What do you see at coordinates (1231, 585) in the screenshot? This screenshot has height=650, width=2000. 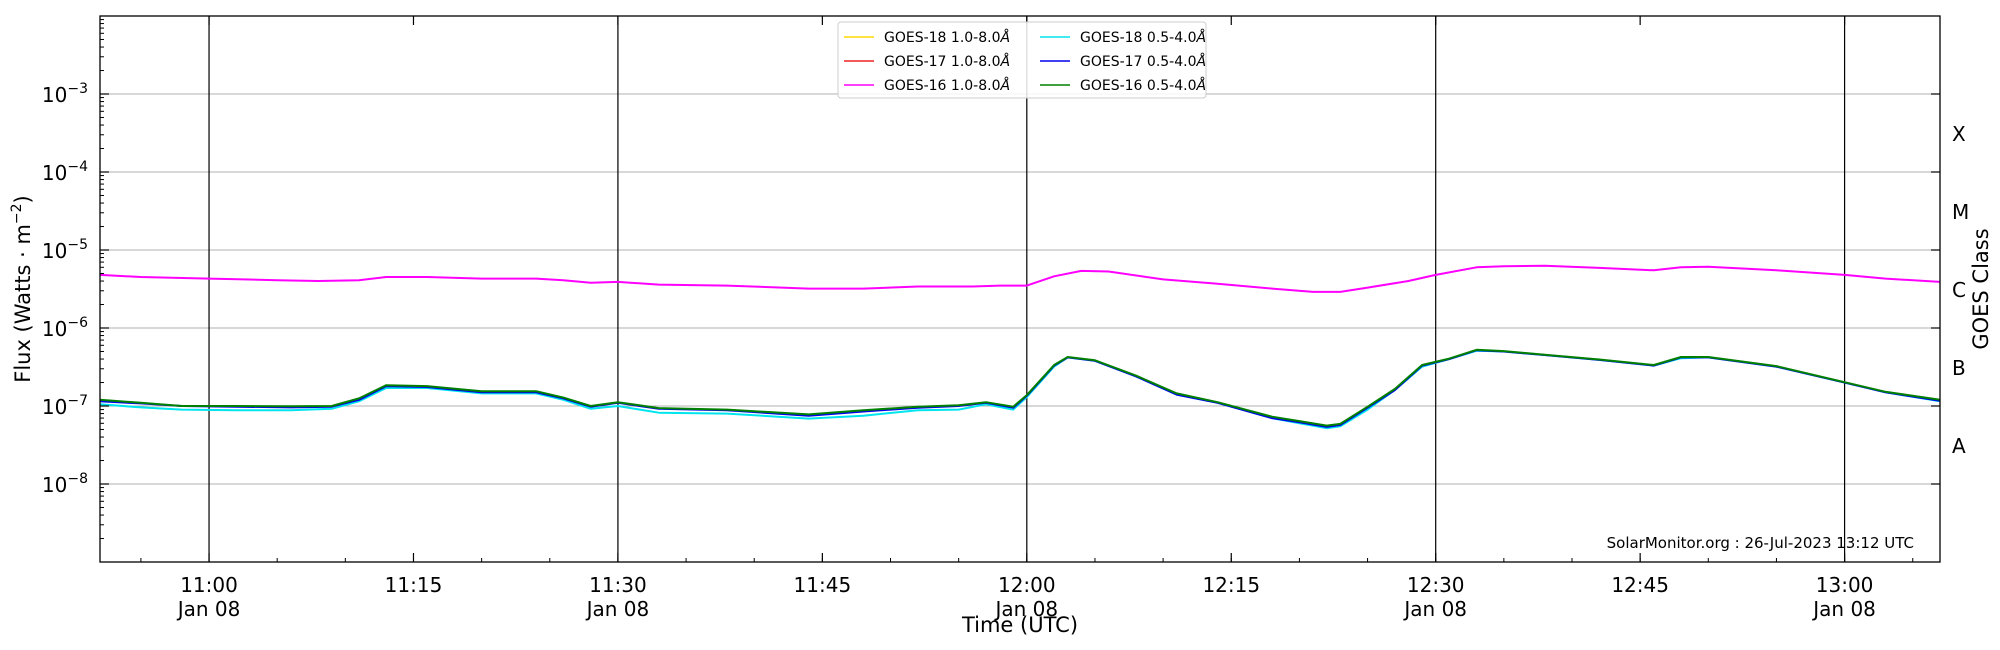 I see `x-tick-label: 12:15` at bounding box center [1231, 585].